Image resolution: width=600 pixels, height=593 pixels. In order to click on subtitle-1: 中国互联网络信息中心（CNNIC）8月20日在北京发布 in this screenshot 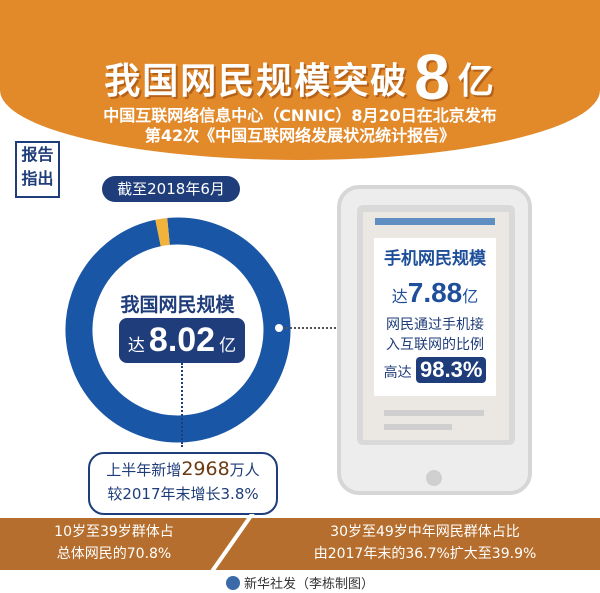, I will do `click(300, 115)`.